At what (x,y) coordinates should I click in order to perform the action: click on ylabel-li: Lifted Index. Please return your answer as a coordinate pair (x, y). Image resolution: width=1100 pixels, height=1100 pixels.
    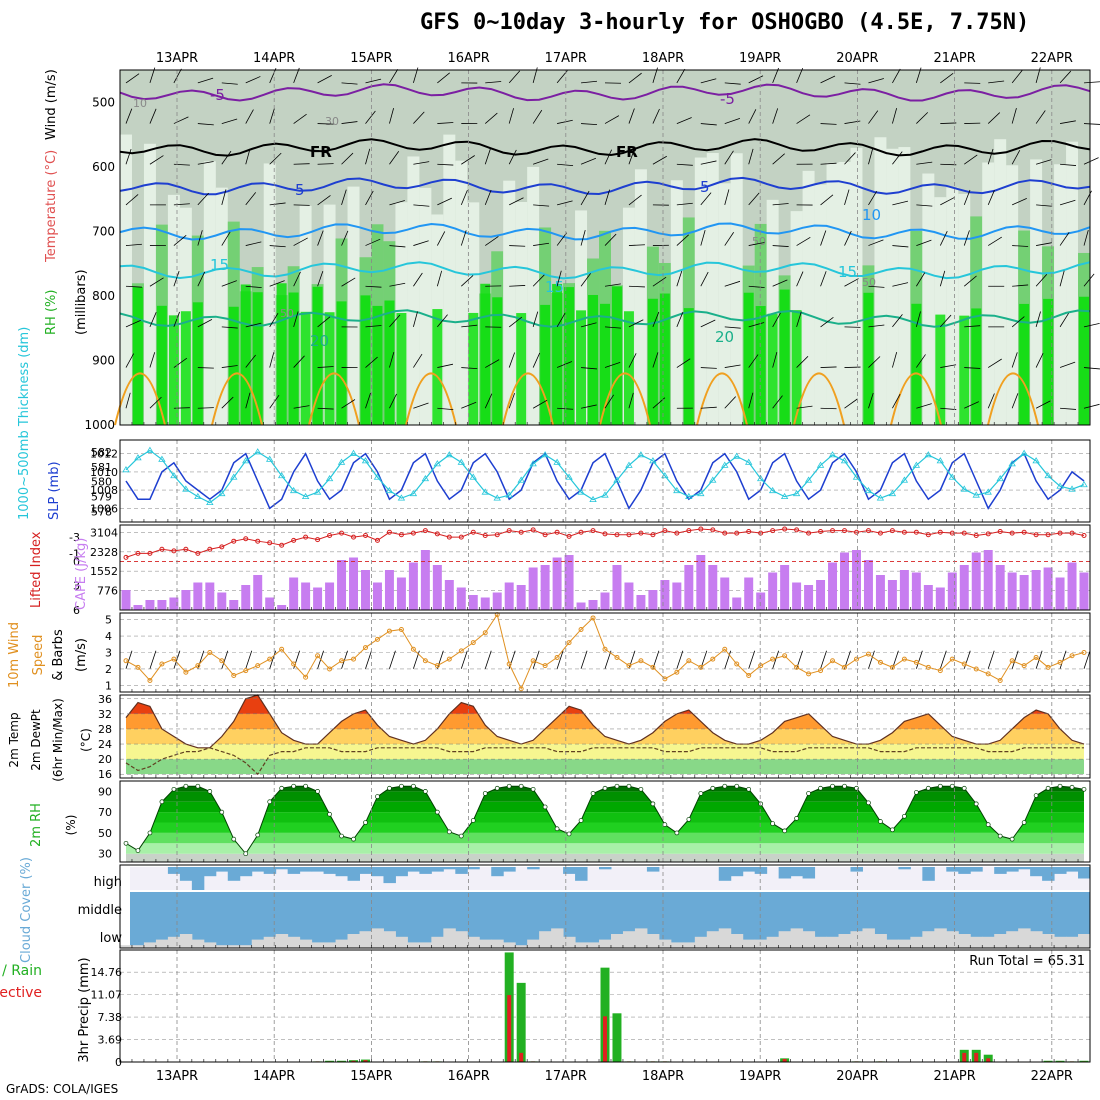
    Looking at the image, I should click on (36, 569).